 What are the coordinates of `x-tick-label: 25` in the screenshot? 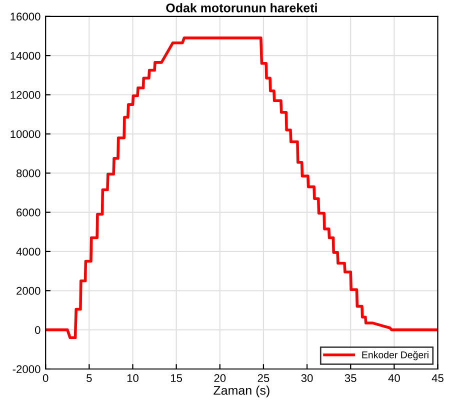 It's located at (264, 378).